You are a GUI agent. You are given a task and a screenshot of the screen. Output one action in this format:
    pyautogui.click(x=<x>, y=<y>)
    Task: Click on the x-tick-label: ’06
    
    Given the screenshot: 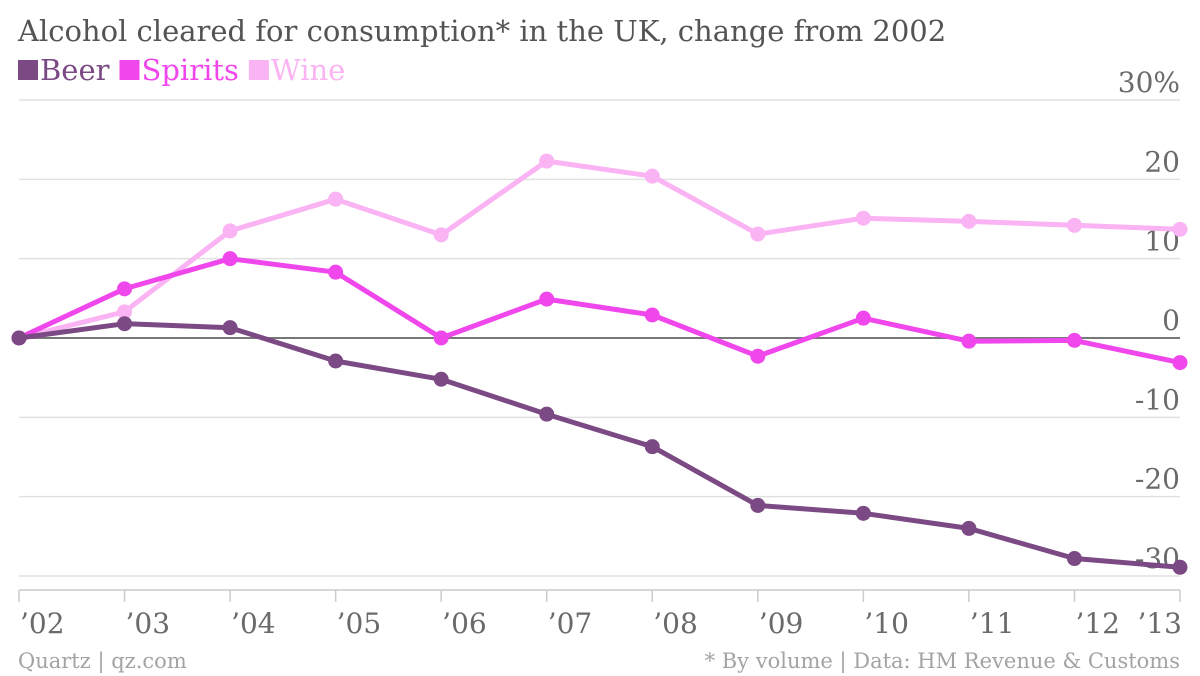 What is the action you would take?
    pyautogui.click(x=464, y=623)
    